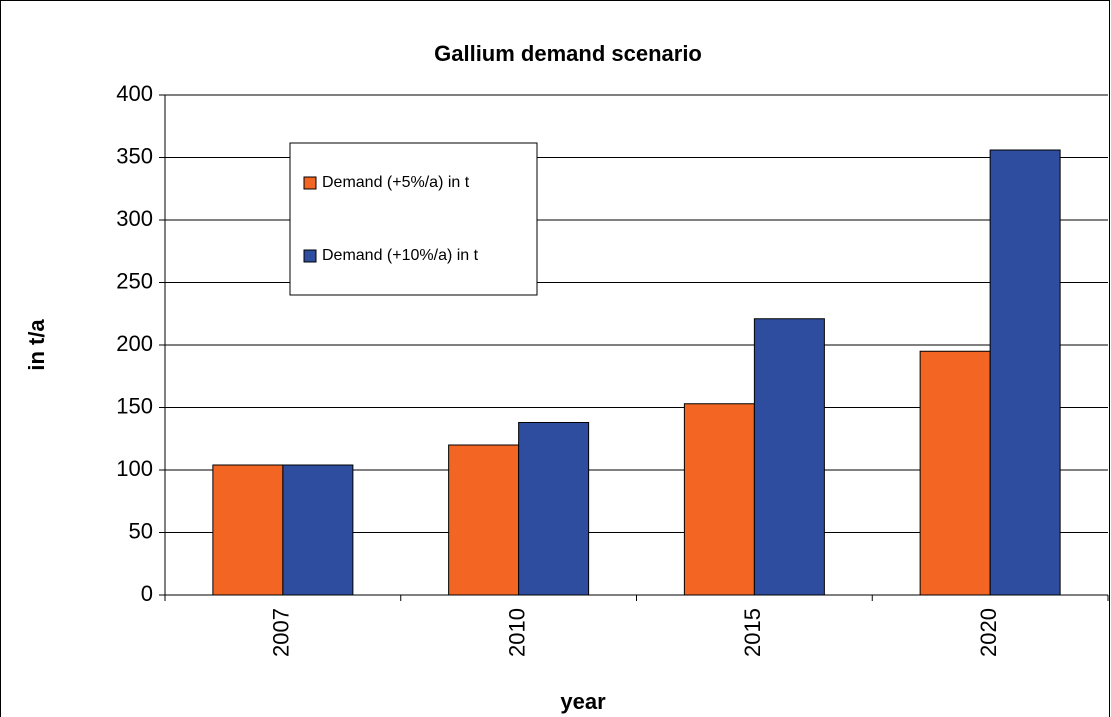  What do you see at coordinates (134, 218) in the screenshot?
I see `y-tick-label: 300` at bounding box center [134, 218].